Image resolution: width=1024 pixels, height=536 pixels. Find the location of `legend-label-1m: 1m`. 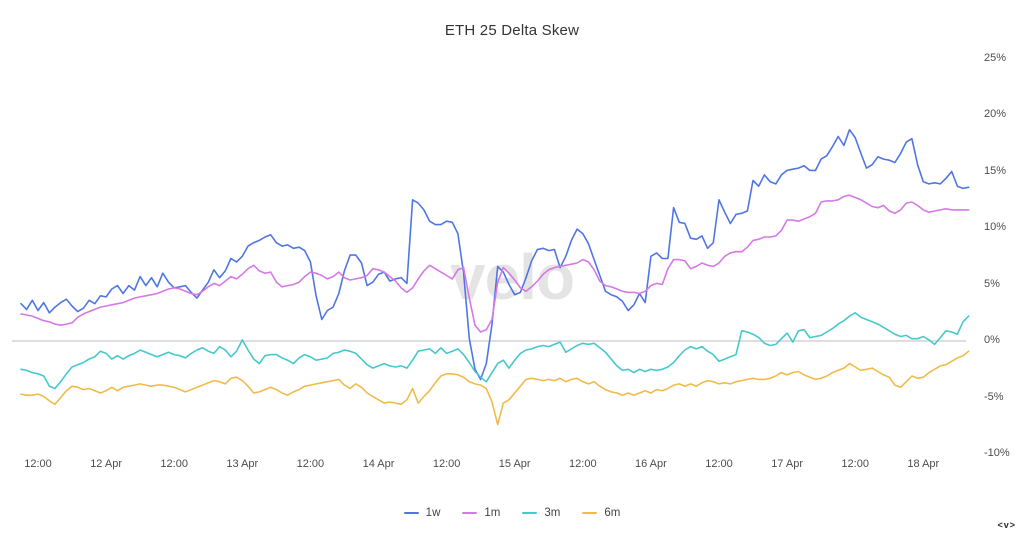

legend-label-1m: 1m is located at coordinates (492, 513).